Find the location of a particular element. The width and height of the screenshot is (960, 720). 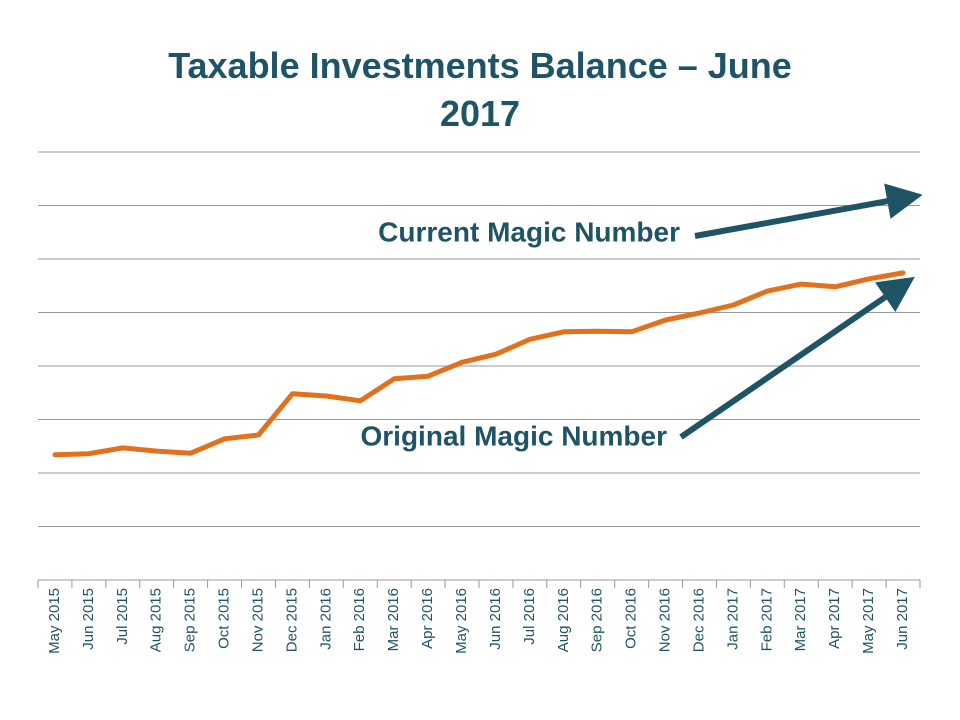

x-tick-label: Jun 2015 is located at coordinates (88, 619).